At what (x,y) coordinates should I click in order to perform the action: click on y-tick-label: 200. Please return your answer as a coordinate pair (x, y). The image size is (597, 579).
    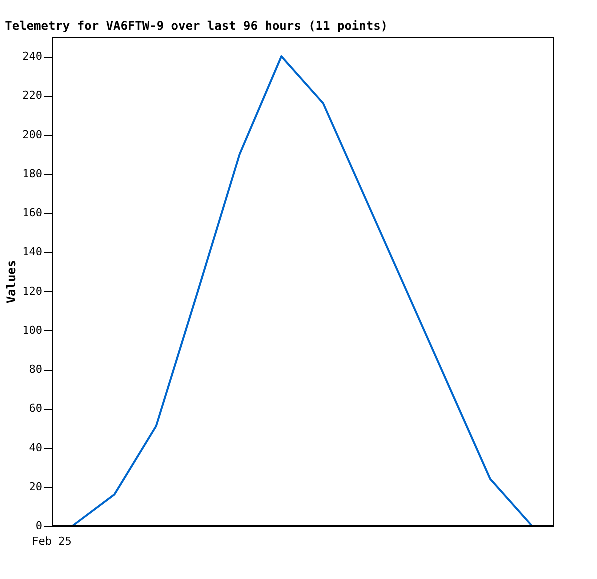
    Looking at the image, I should click on (32, 135).